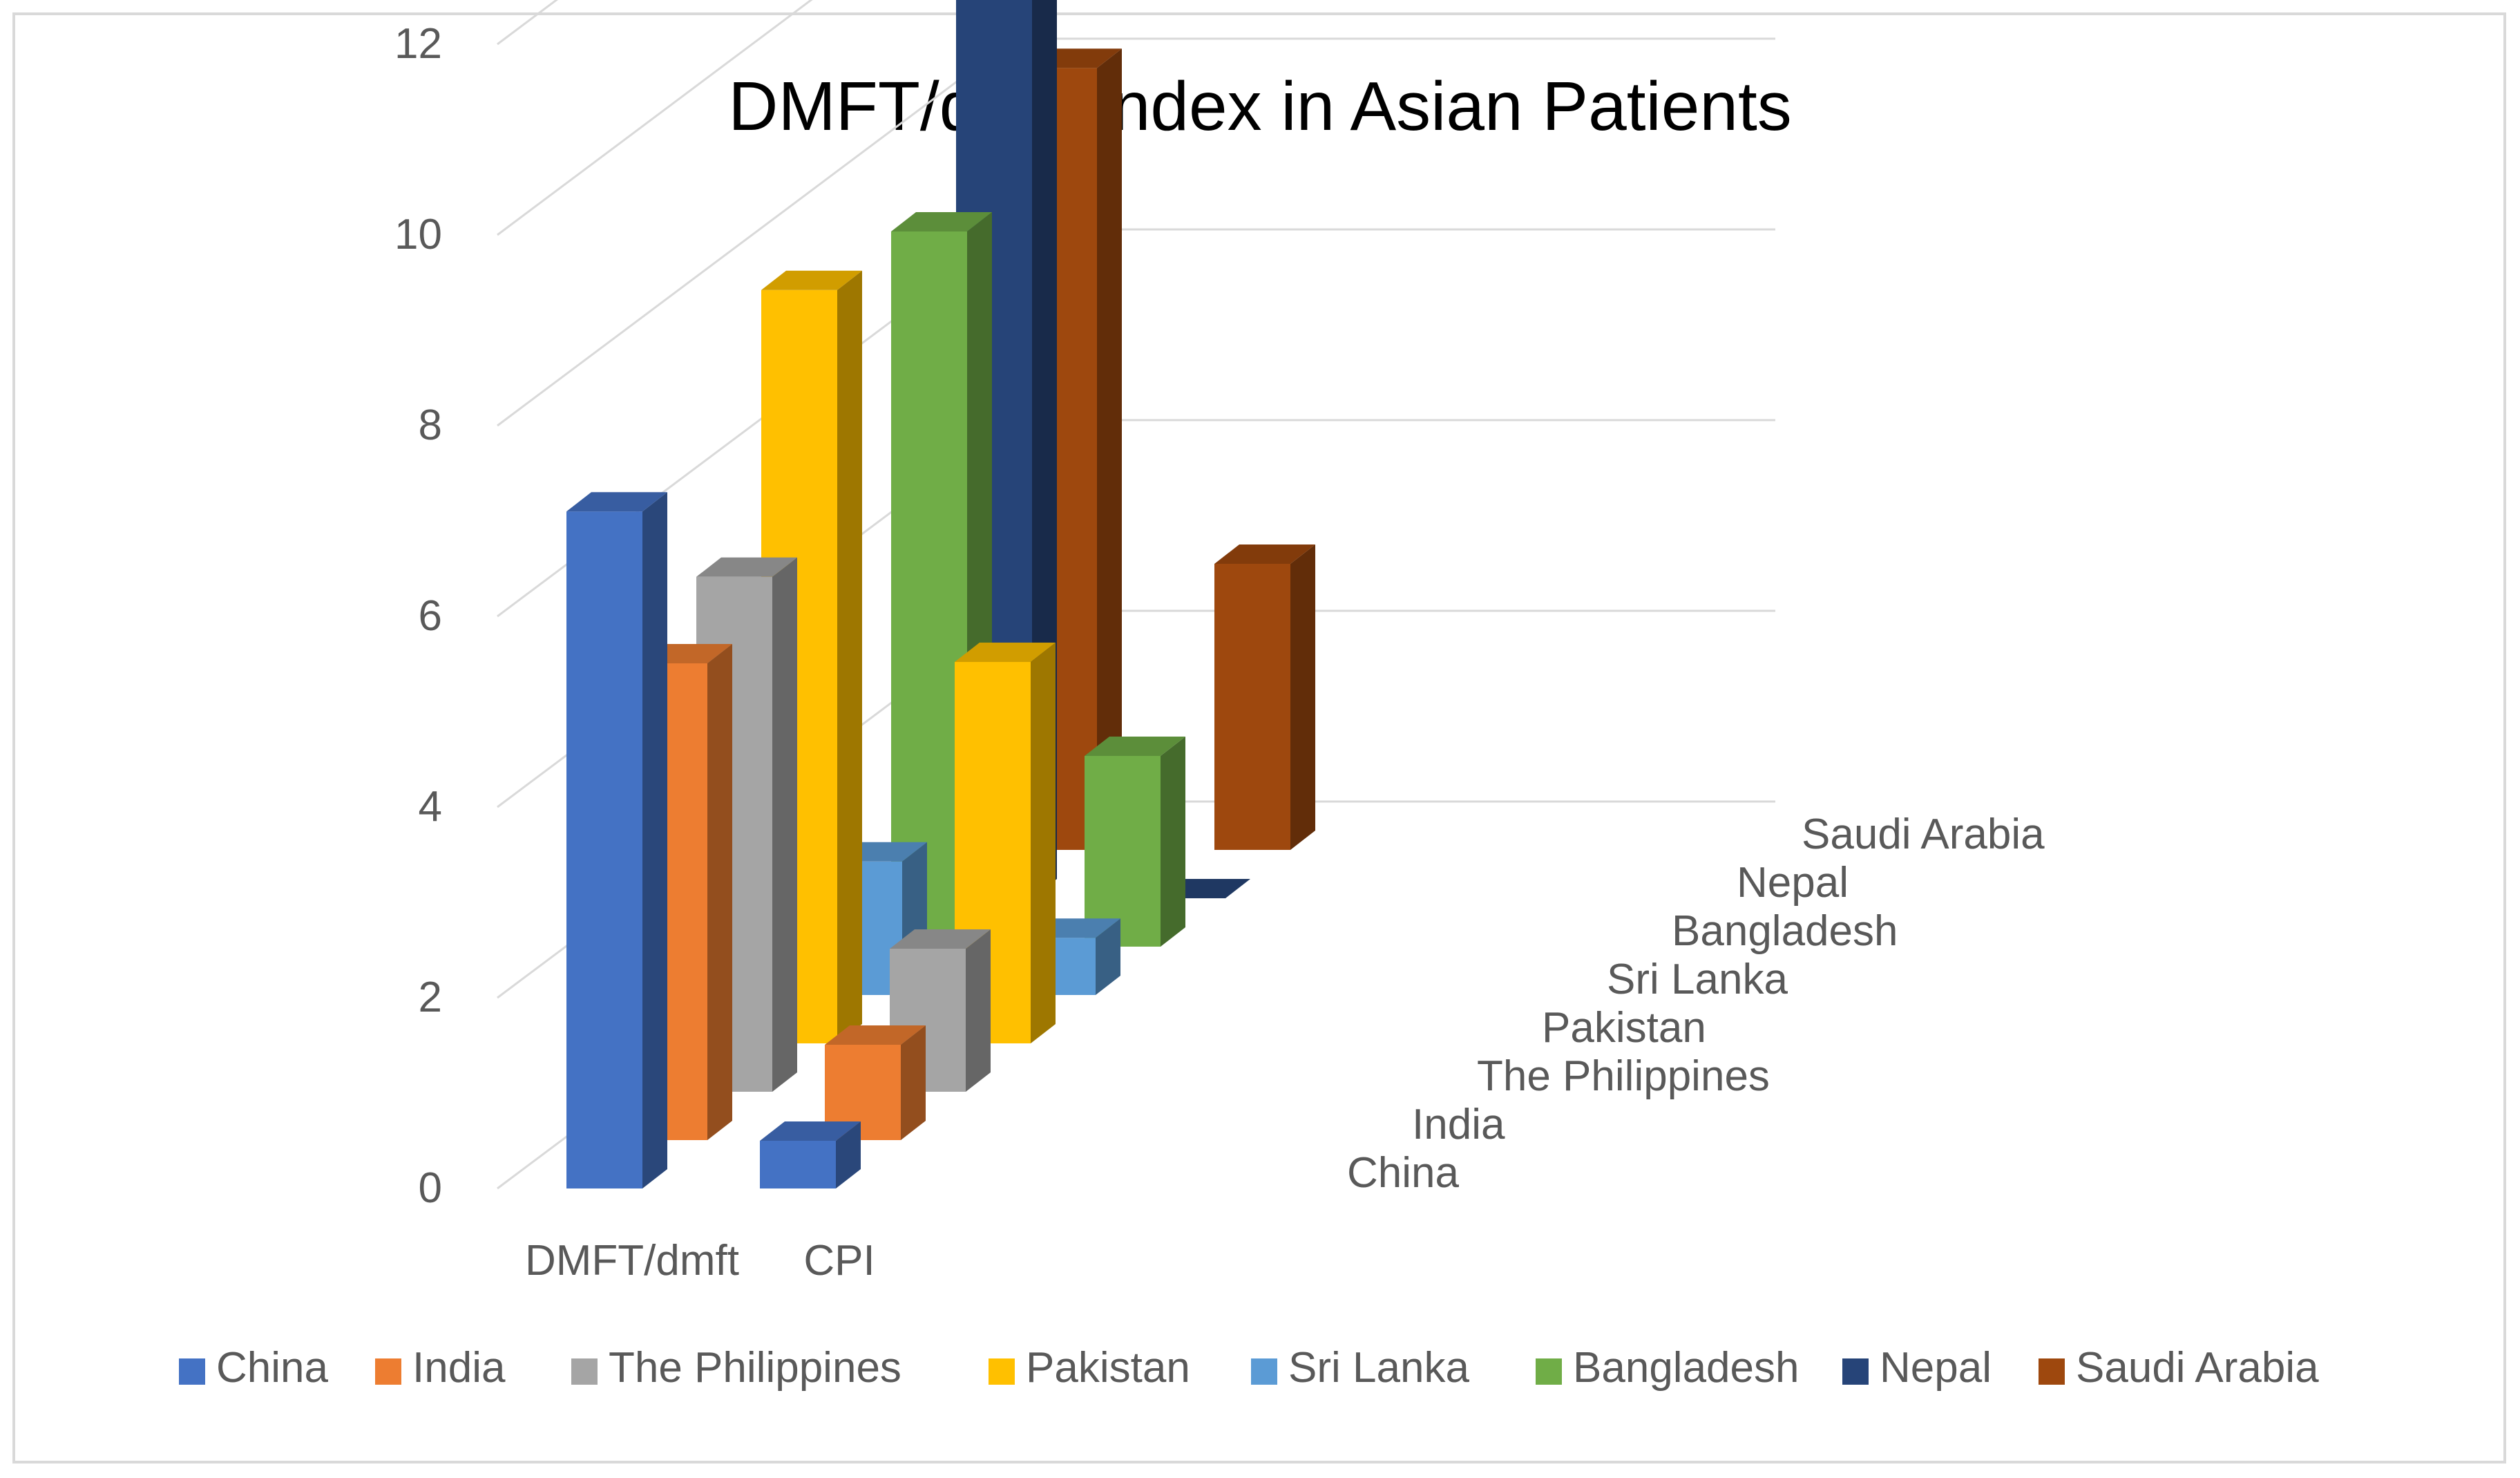 The width and height of the screenshot is (2520, 1478). Describe the element at coordinates (459, 1368) in the screenshot. I see `legend-label: India` at that location.